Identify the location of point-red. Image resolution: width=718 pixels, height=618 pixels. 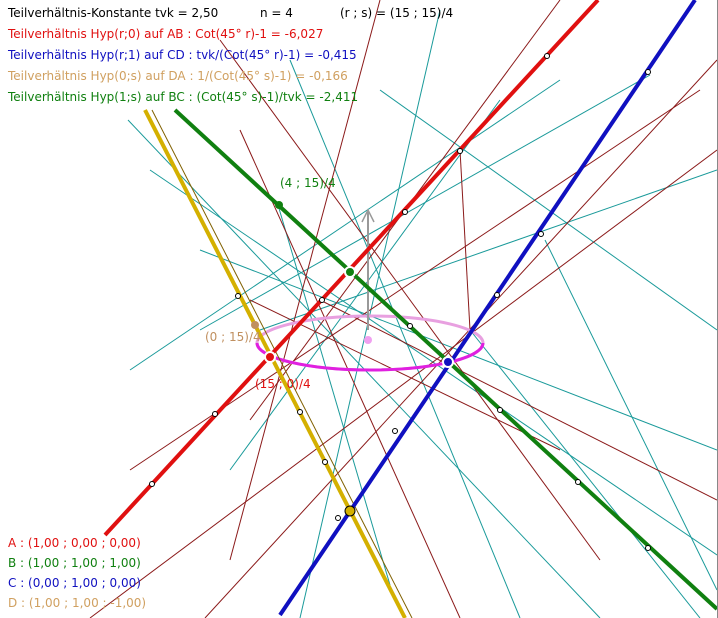
(270, 357).